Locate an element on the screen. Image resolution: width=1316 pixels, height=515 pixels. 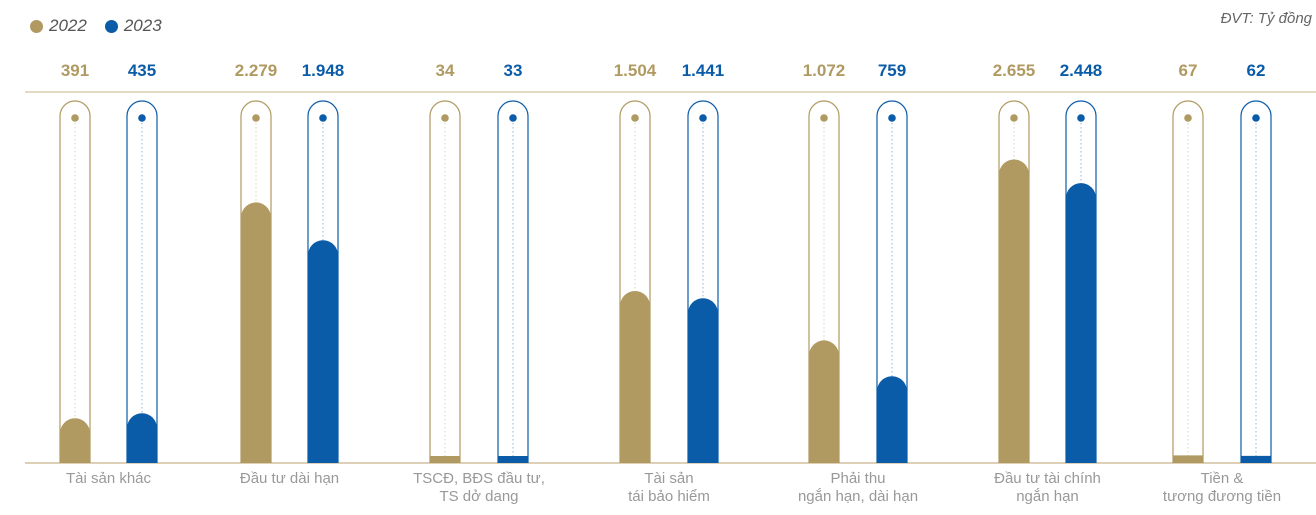
category-label-6-1: tương đương tiền is located at coordinates (1222, 496).